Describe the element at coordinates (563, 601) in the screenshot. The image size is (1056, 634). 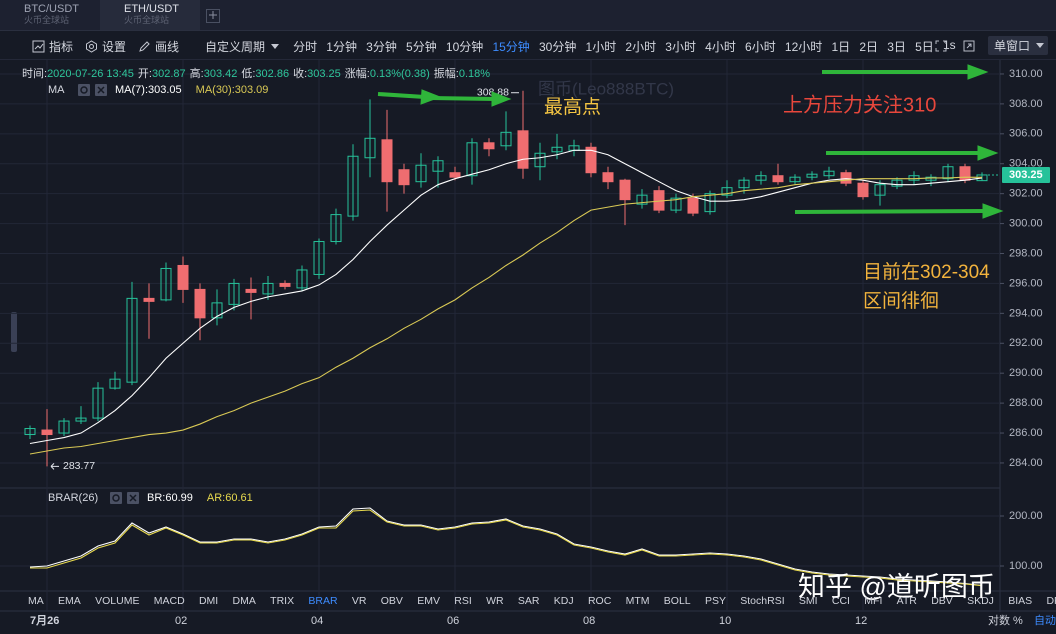
I see `indicator-tab: KDJ` at that location.